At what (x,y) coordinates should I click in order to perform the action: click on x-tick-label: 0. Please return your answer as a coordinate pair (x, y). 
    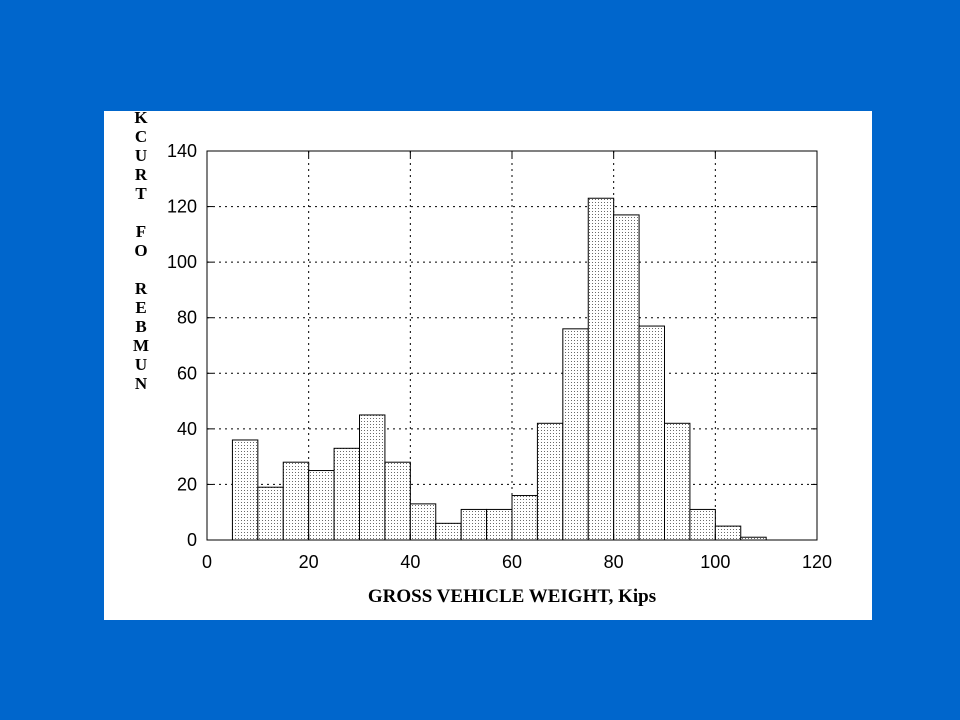
    Looking at the image, I should click on (207, 562).